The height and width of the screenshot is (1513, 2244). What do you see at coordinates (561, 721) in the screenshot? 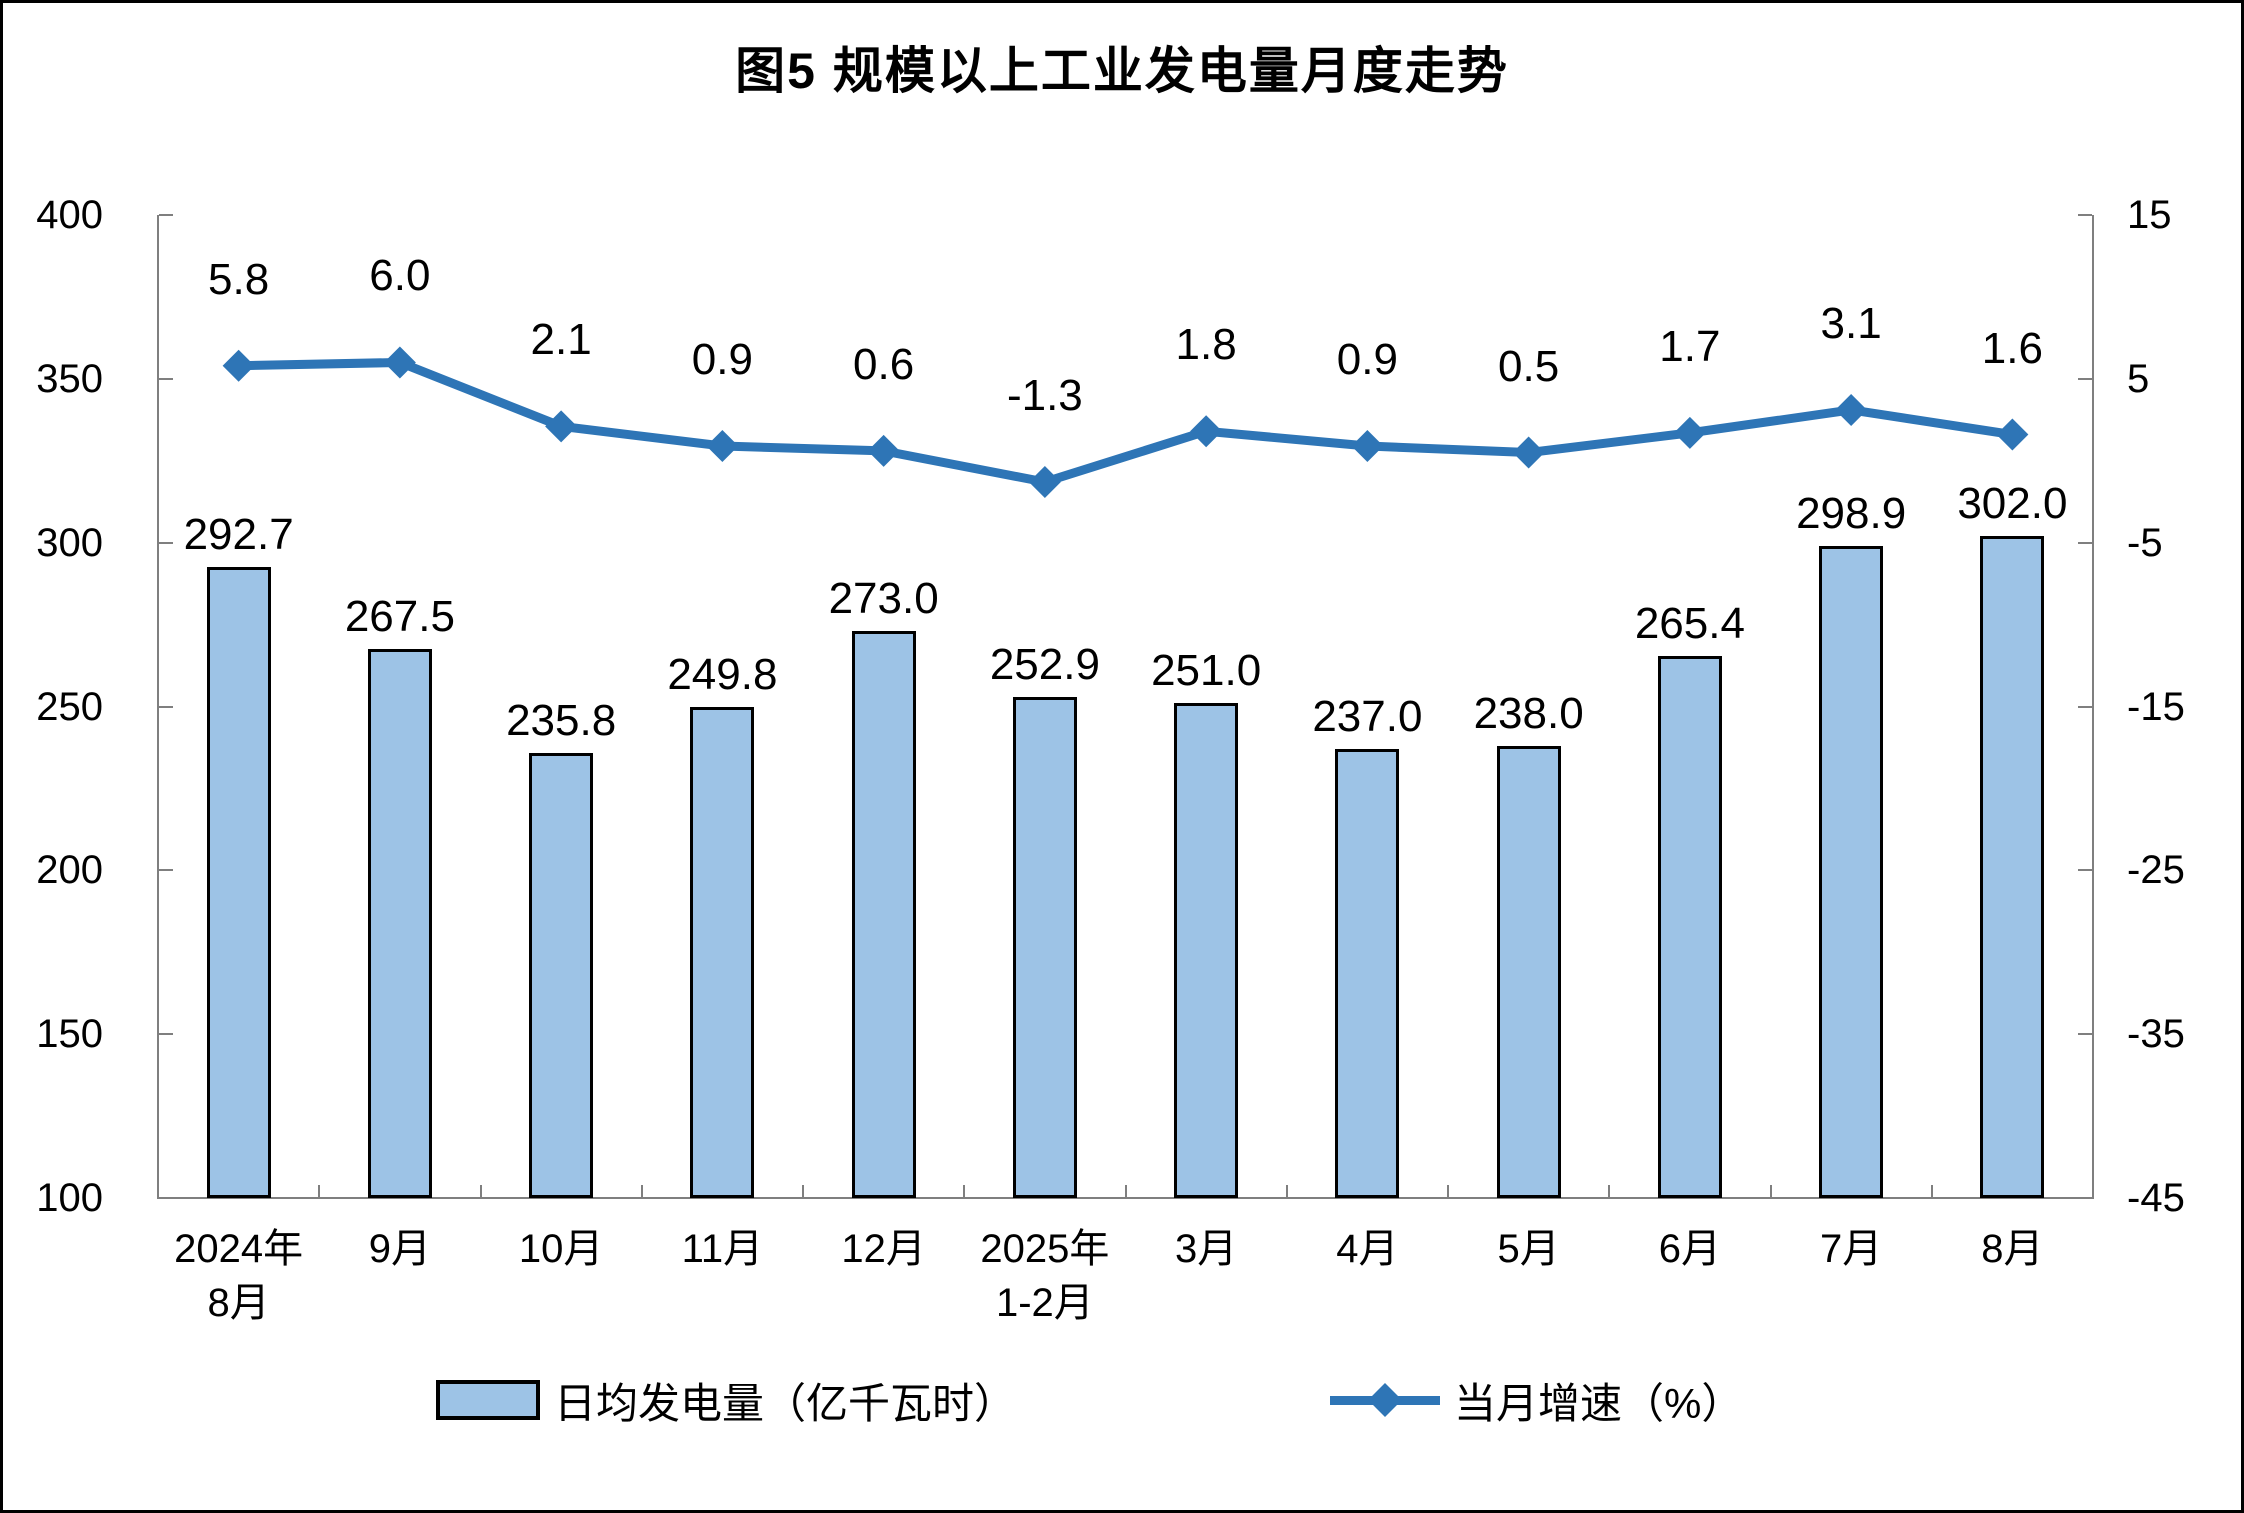
I see `bar-value-label: 235.8` at bounding box center [561, 721].